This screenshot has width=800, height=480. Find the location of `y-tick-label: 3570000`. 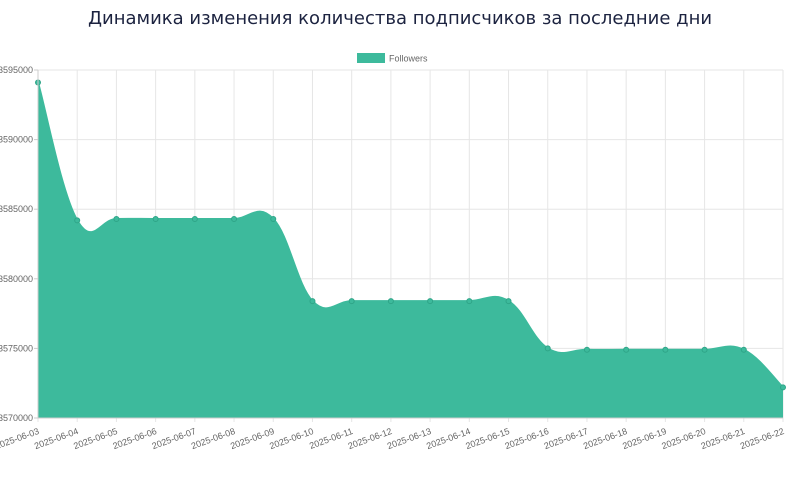

y-tick-label: 3570000 is located at coordinates (16, 418).